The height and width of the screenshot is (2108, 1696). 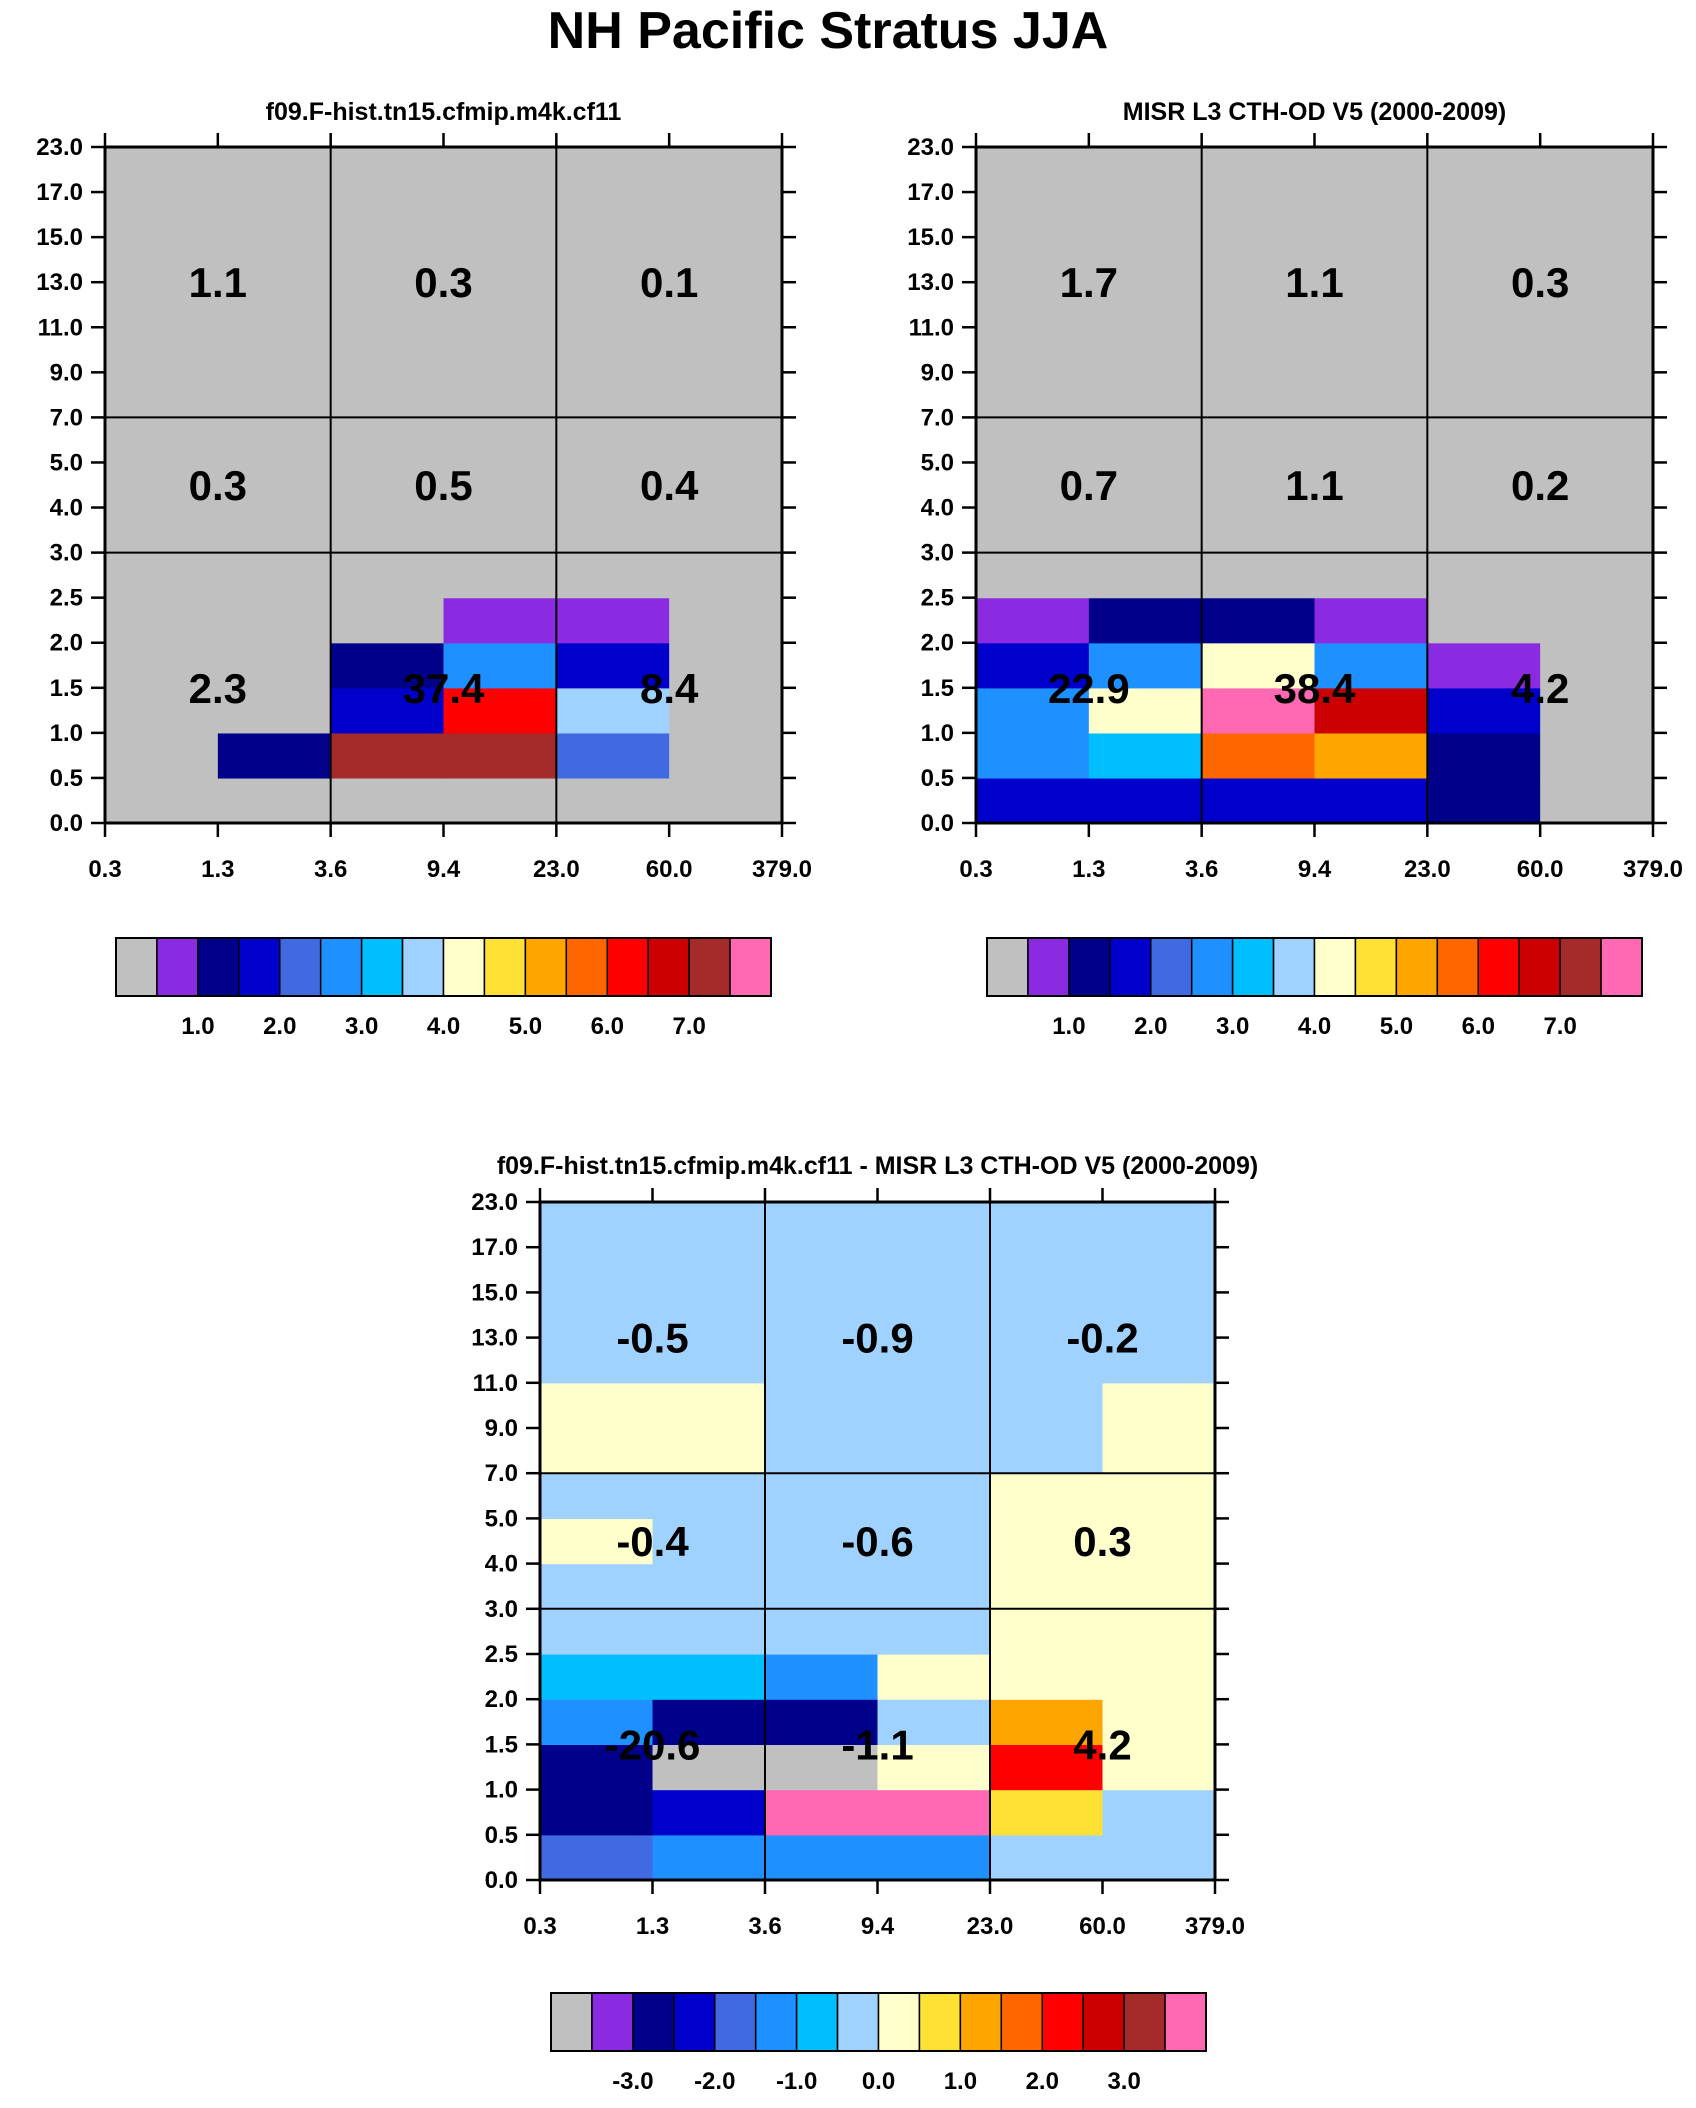 I want to click on x-tick-label: 0.3, so click(x=539, y=1926).